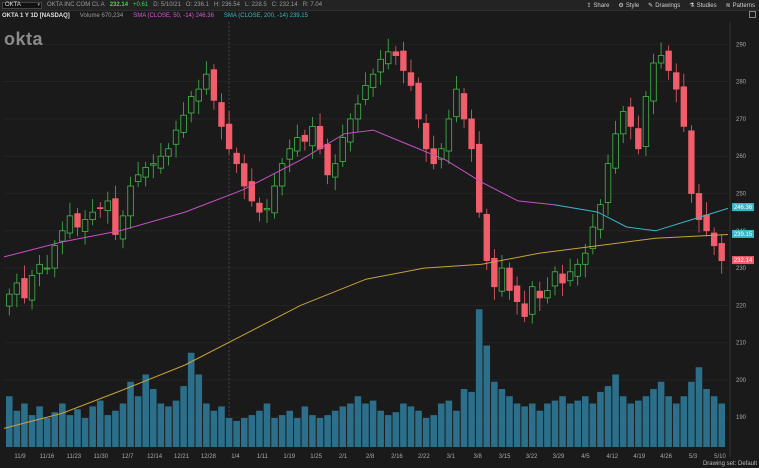 The height and width of the screenshot is (468, 759). Describe the element at coordinates (505, 457) in the screenshot. I see `x-tick-label: 3/15` at that location.